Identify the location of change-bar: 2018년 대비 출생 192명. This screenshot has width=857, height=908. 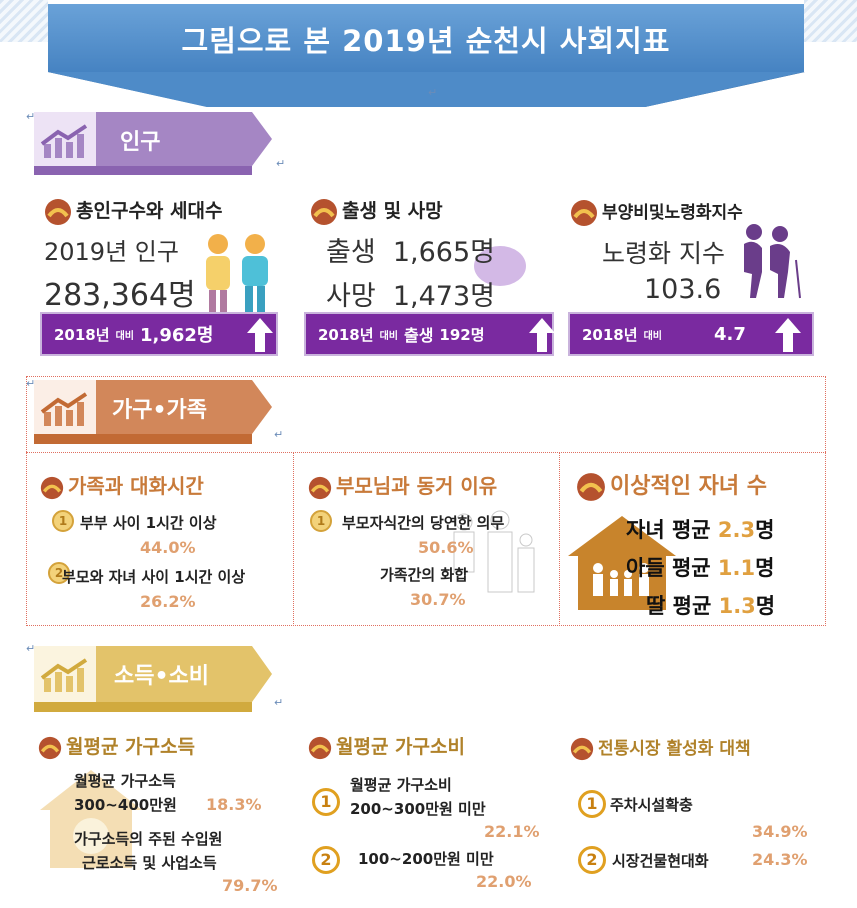
(429, 334).